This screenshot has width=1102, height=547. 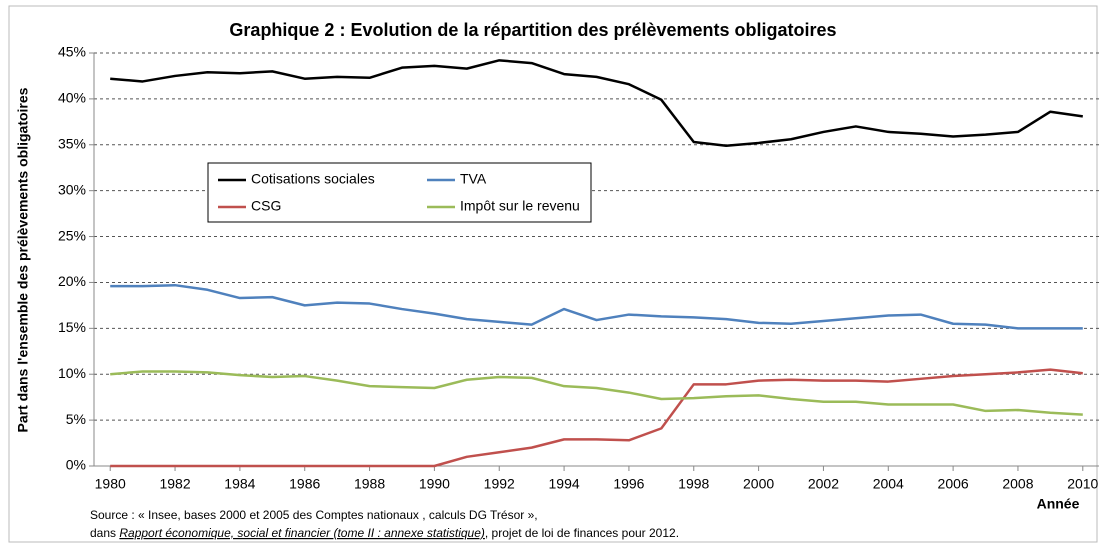 What do you see at coordinates (758, 484) in the screenshot?
I see `x-tick-label: 2000` at bounding box center [758, 484].